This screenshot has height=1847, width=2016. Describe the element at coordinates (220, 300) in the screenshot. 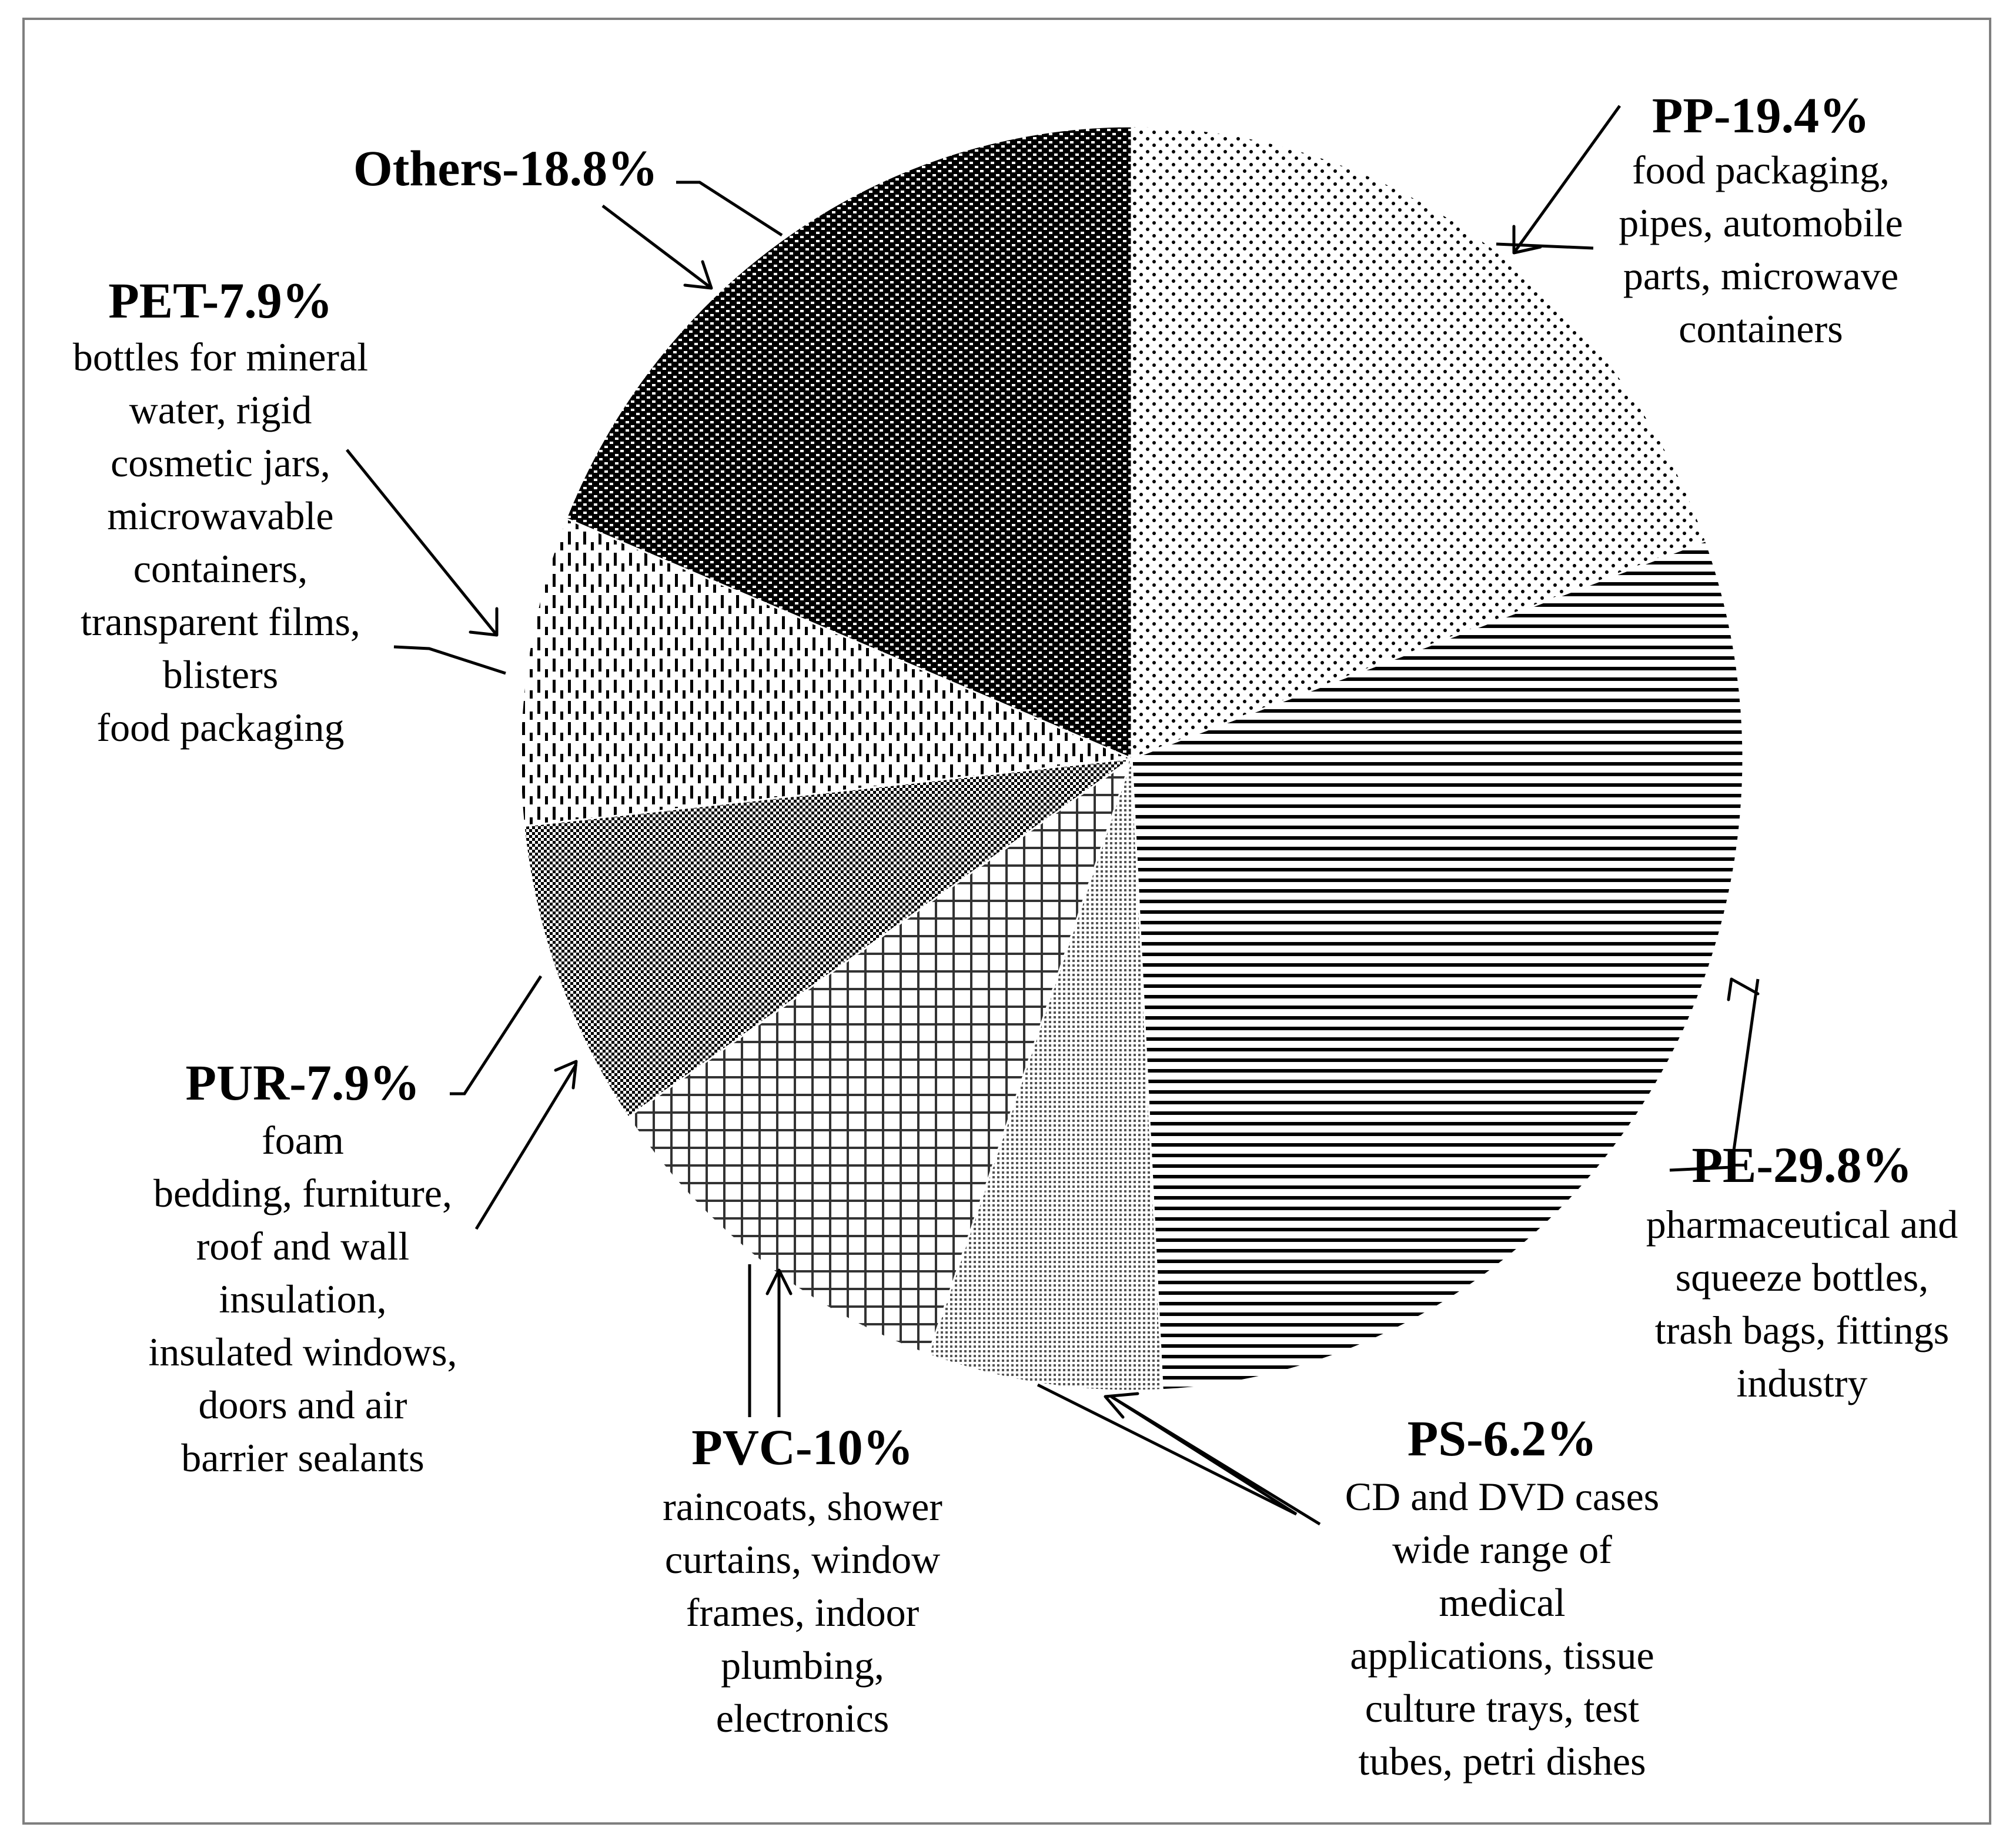

I see `pet-title: PET-7.9%` at that location.